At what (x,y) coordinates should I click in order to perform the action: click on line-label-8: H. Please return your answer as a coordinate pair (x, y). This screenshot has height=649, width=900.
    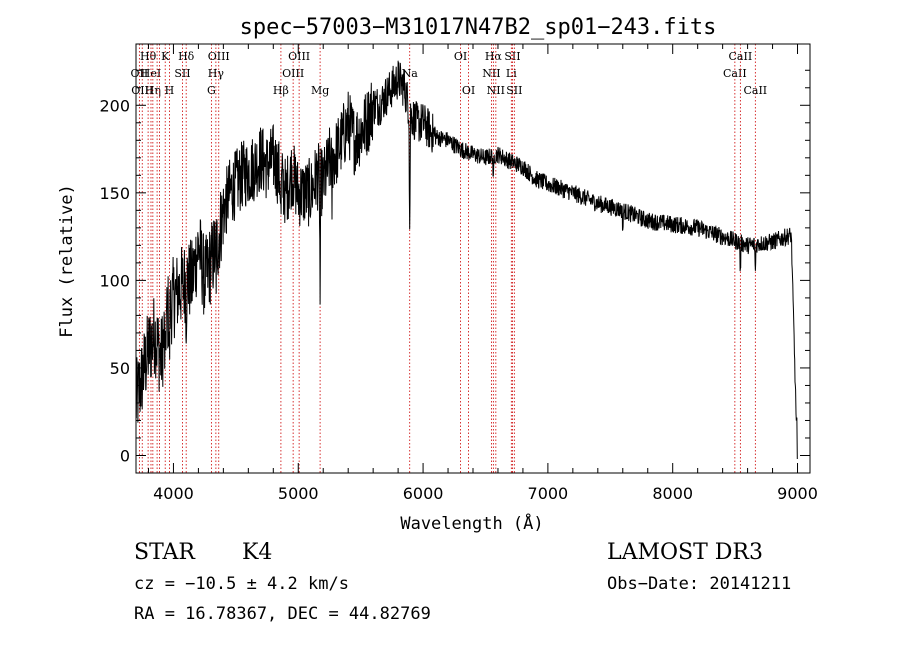
    Looking at the image, I should click on (170, 90).